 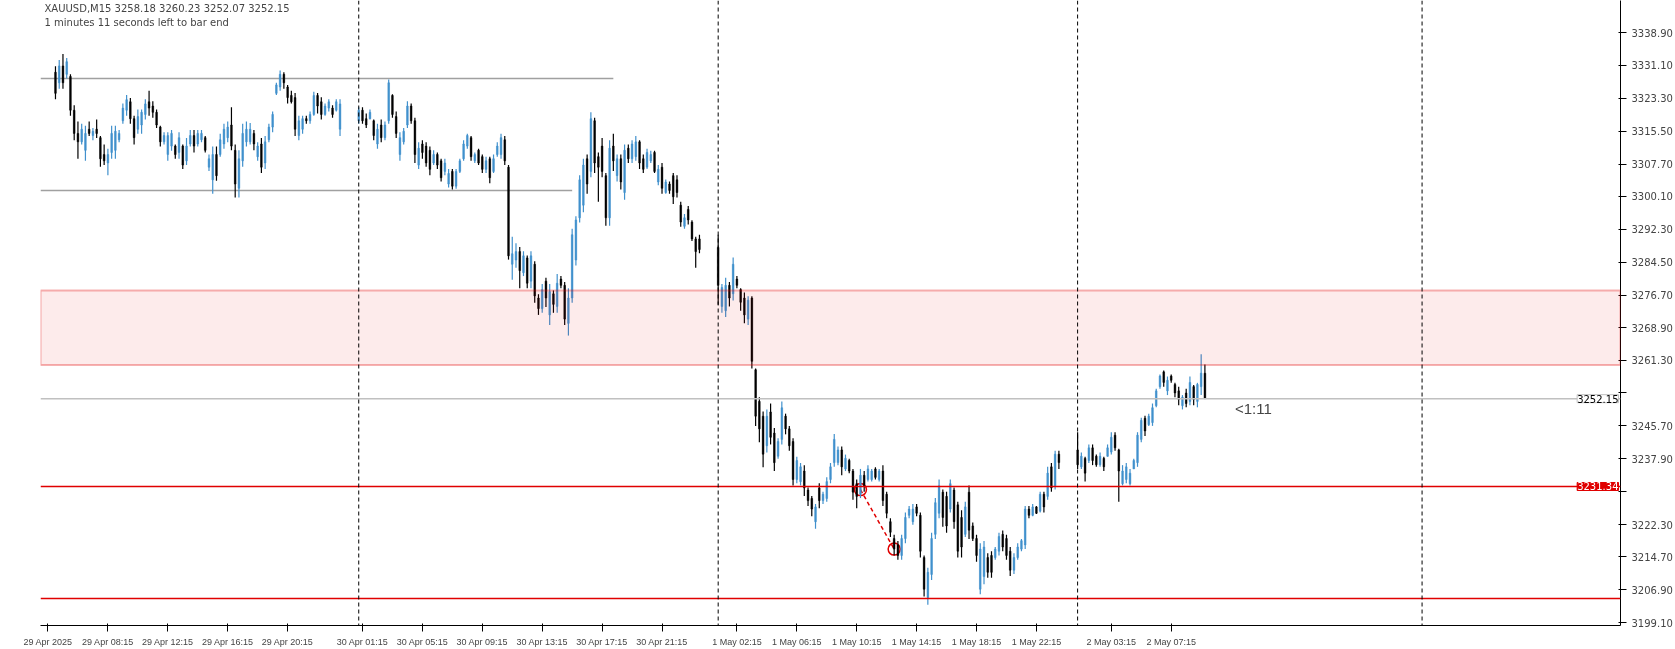 I want to click on y-tick-label: 3307.70, so click(x=1652, y=165).